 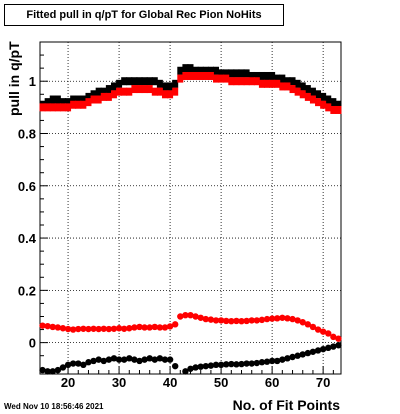 I want to click on y-tick-label: 1, so click(x=32, y=81).